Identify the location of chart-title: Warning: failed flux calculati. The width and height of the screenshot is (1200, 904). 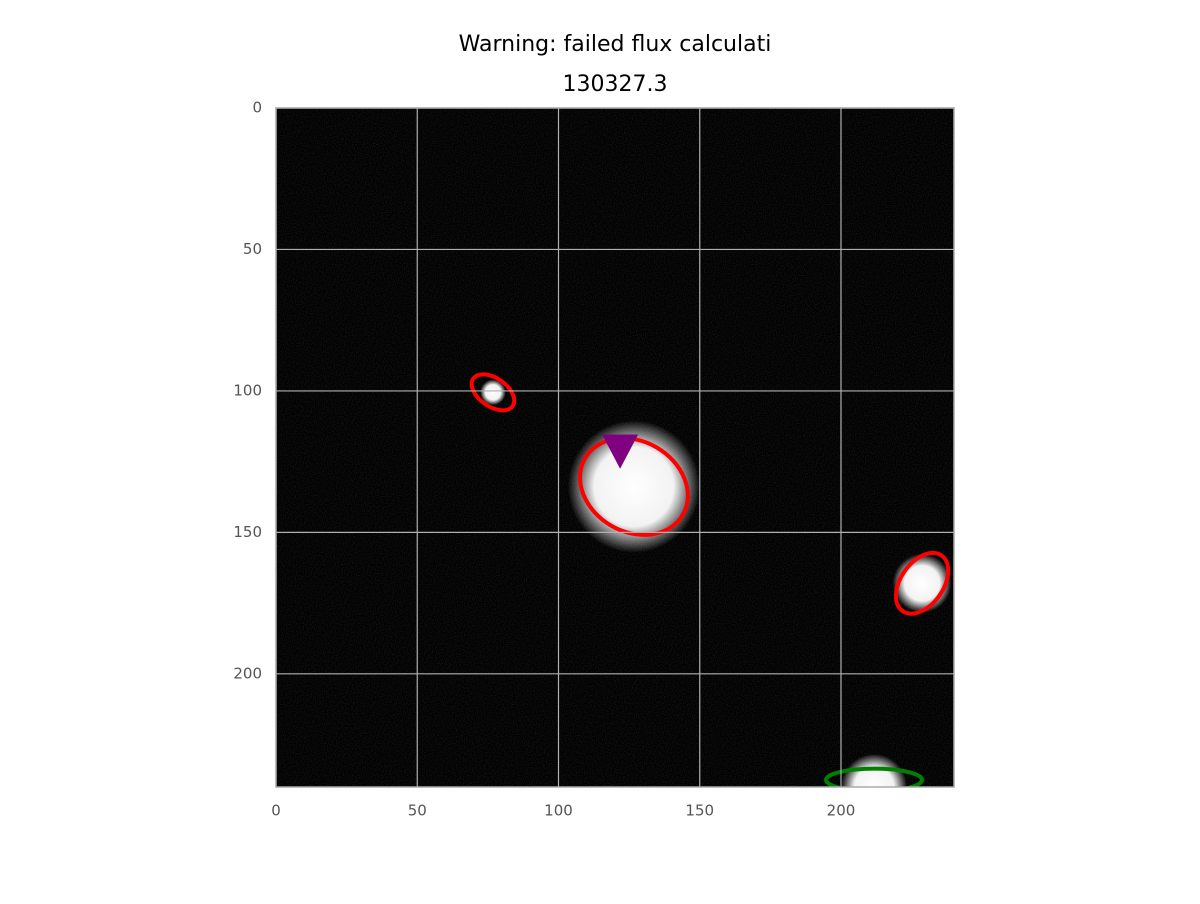
(615, 44).